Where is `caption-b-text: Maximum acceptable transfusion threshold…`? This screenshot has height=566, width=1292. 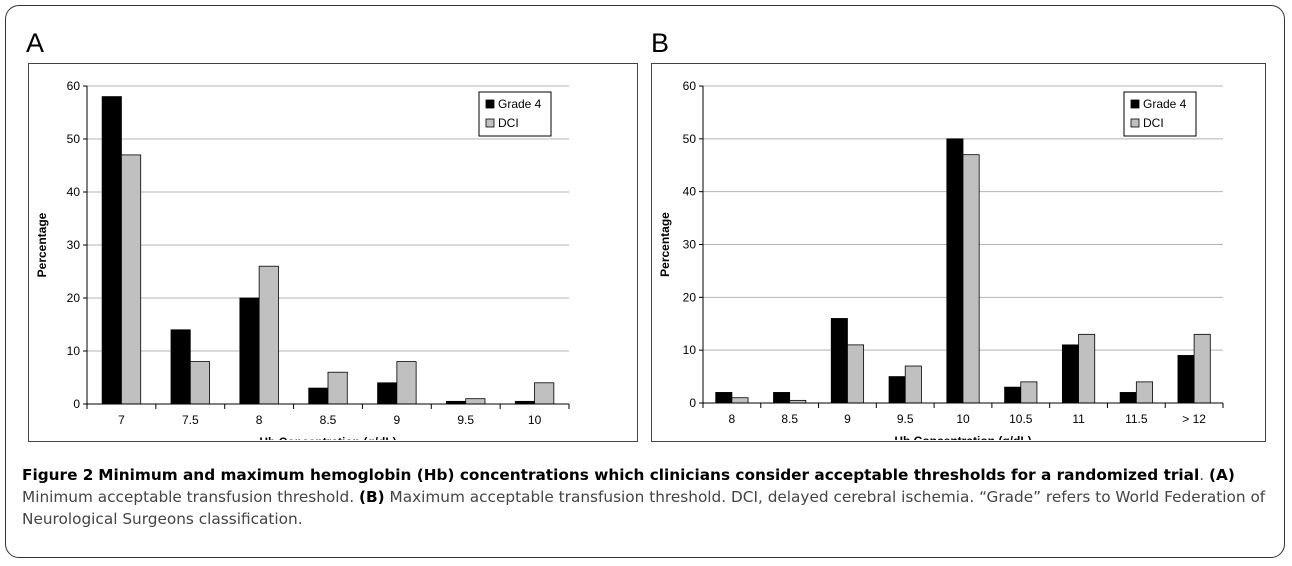 caption-b-text: Maximum acceptable transfusion threshold… is located at coordinates (644, 508).